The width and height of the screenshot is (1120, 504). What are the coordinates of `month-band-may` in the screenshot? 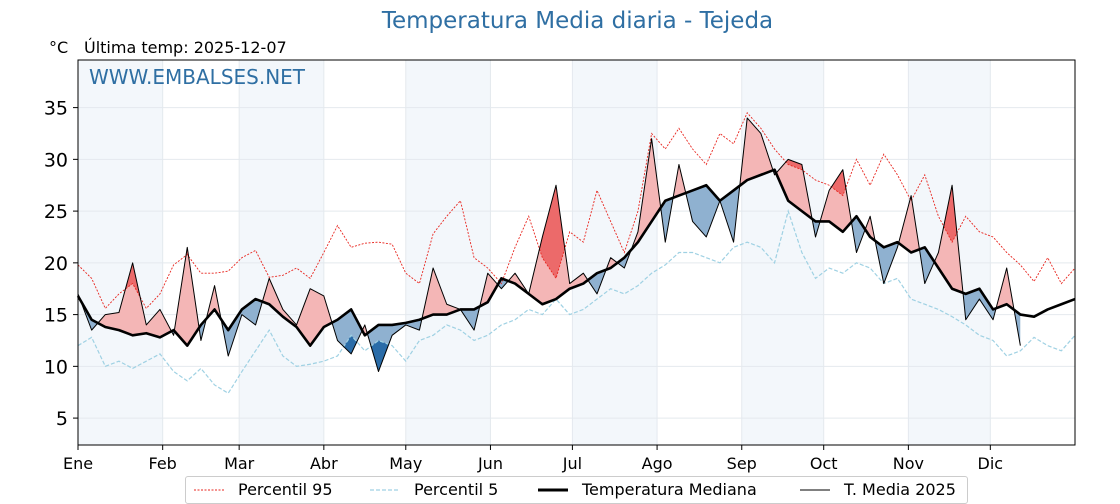 It's located at (448, 252).